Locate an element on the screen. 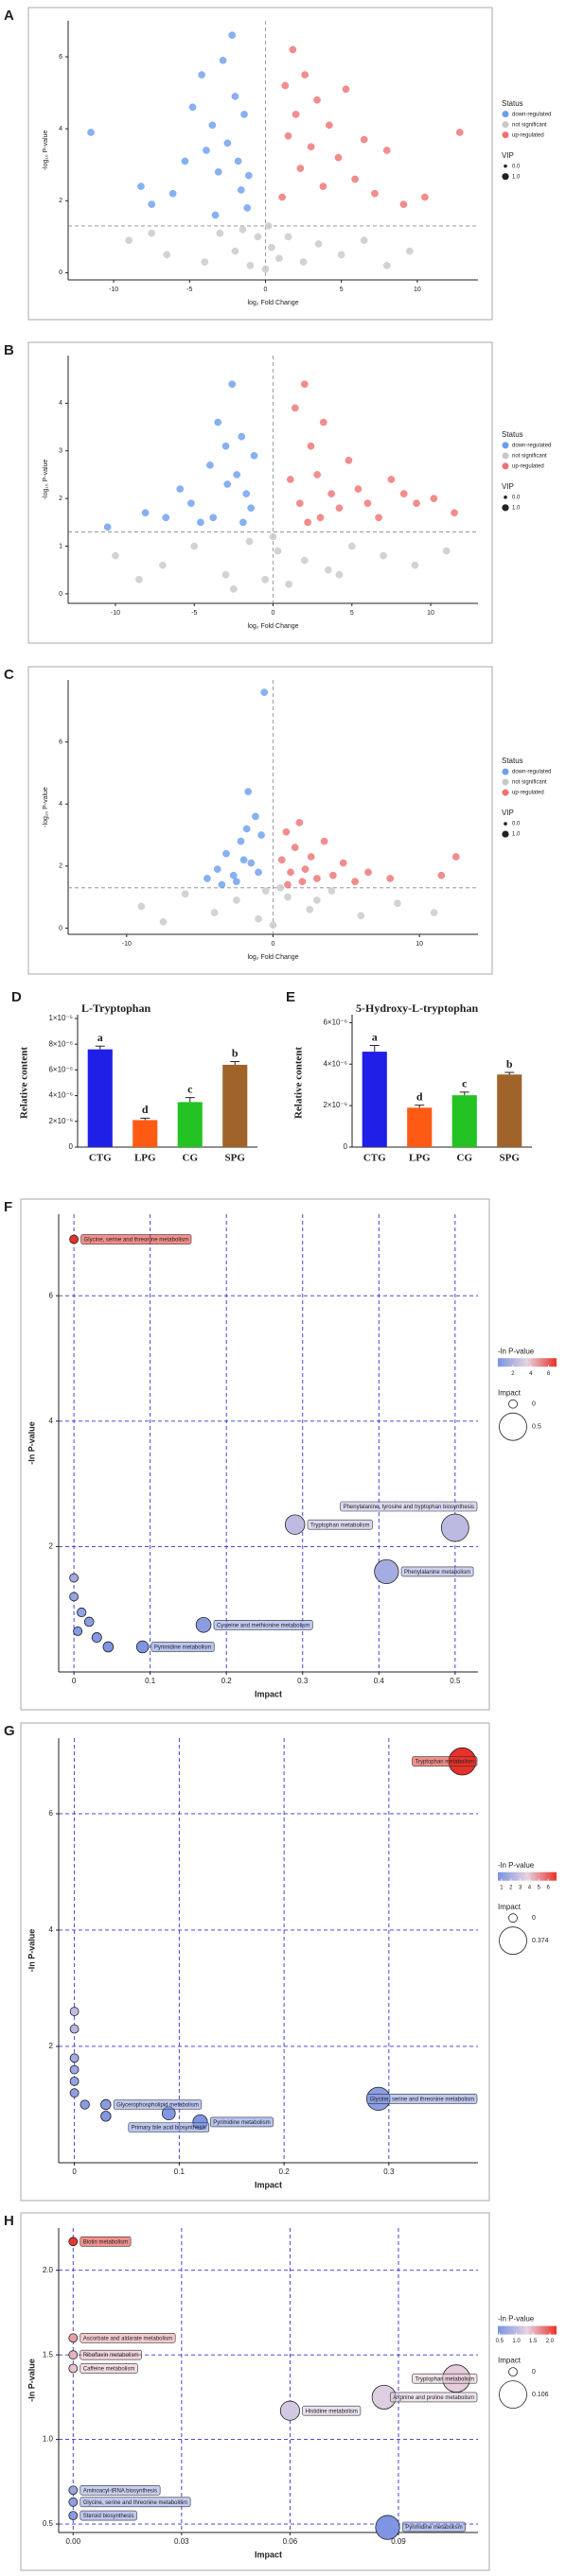 This screenshot has width=566, height=2576. pathway-label: Glycine, serine and threonine metabolism is located at coordinates (422, 2099).